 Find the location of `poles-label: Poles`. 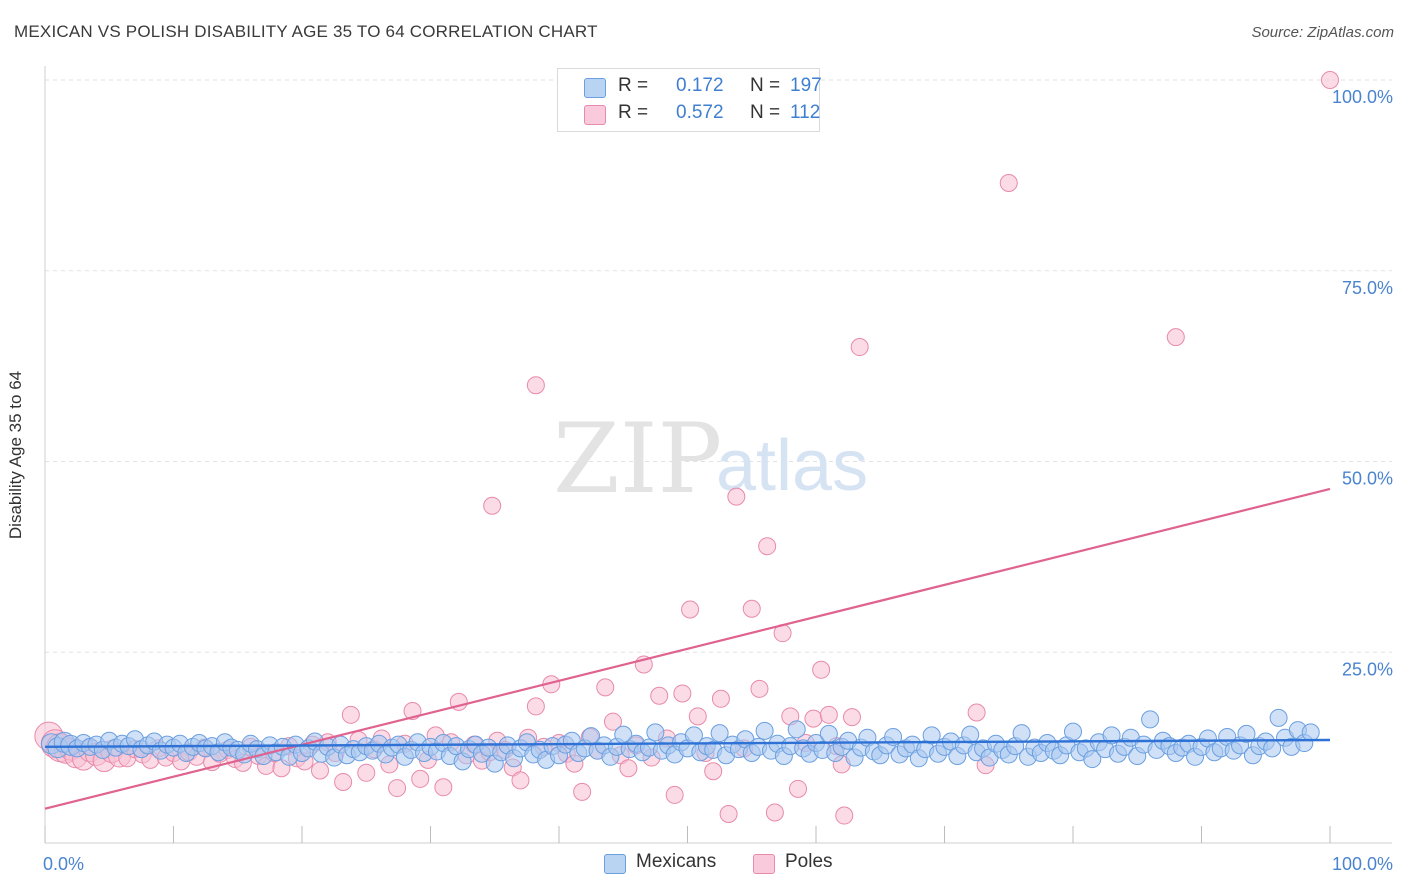

poles-label: Poles is located at coordinates (809, 861).